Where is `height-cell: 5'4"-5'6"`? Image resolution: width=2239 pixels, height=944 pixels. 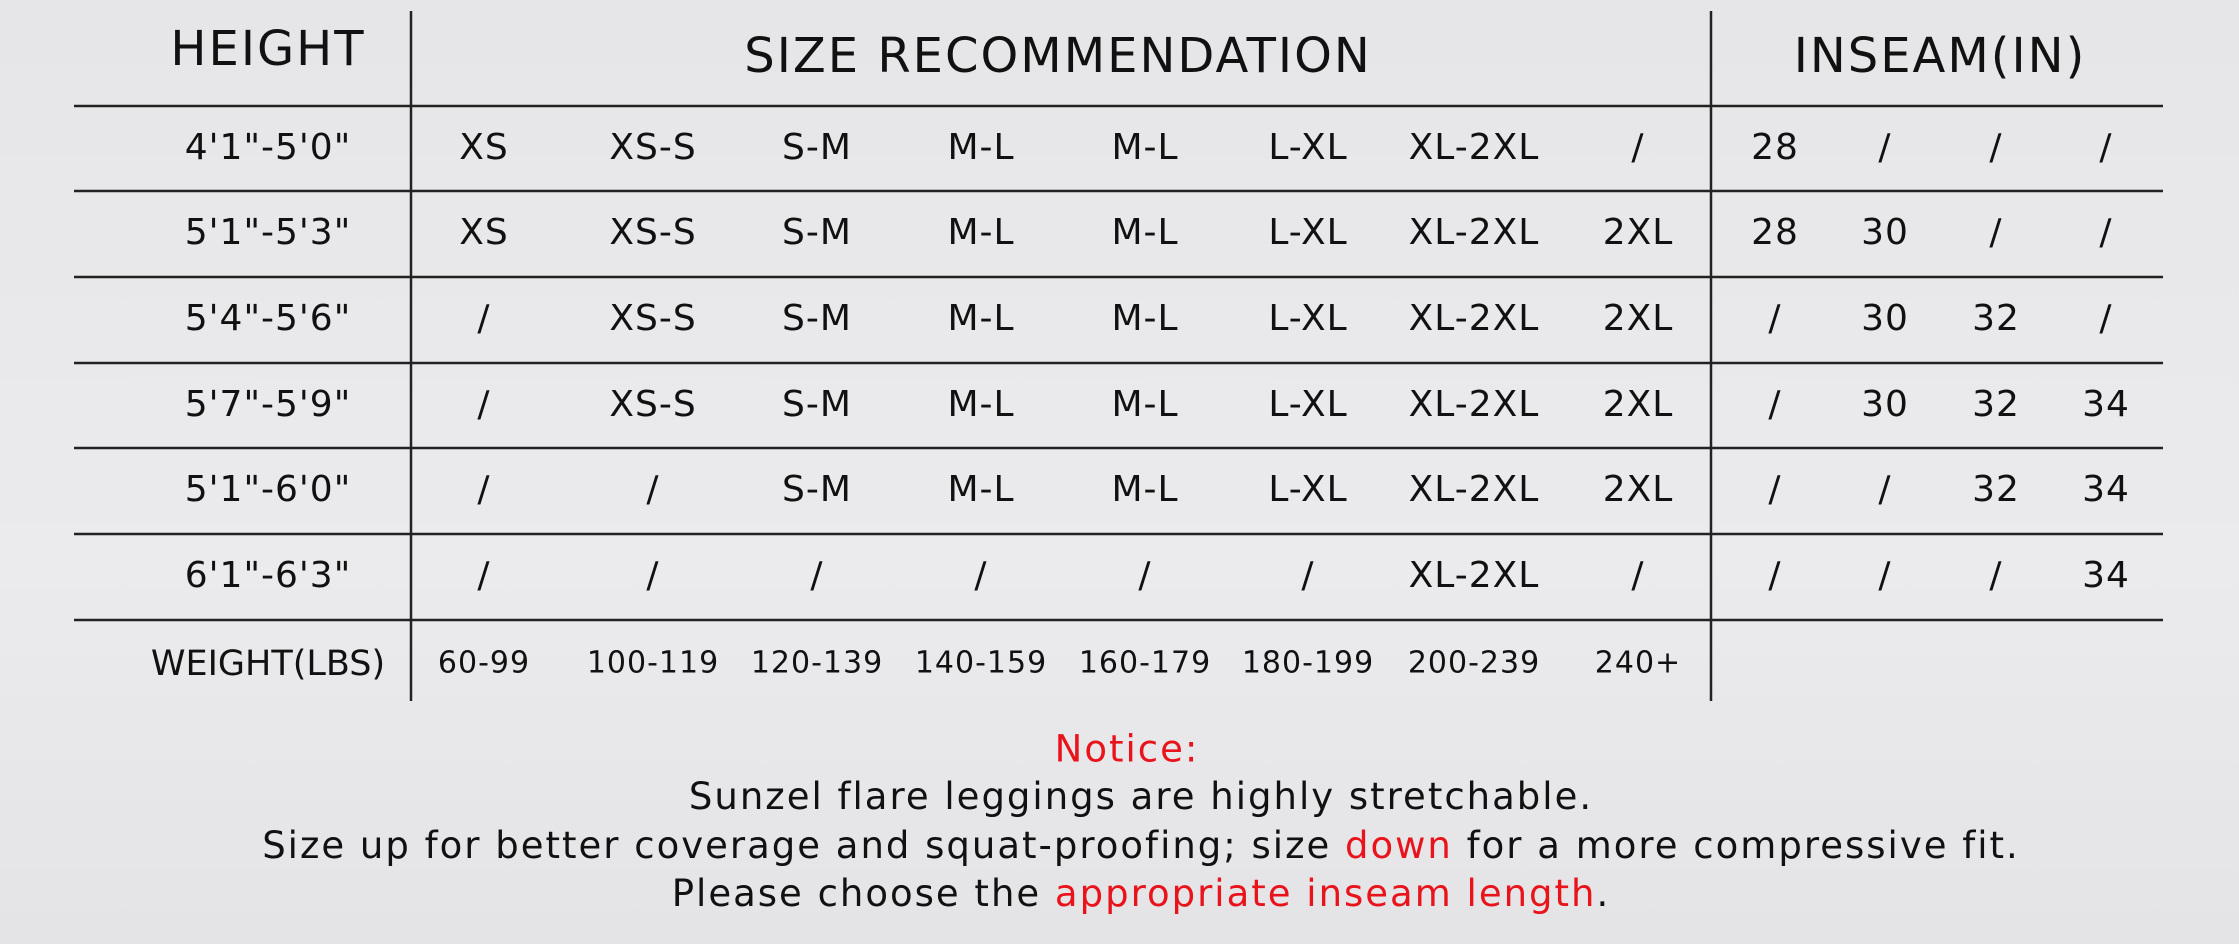
height-cell: 5'4"-5'6" is located at coordinates (268, 318).